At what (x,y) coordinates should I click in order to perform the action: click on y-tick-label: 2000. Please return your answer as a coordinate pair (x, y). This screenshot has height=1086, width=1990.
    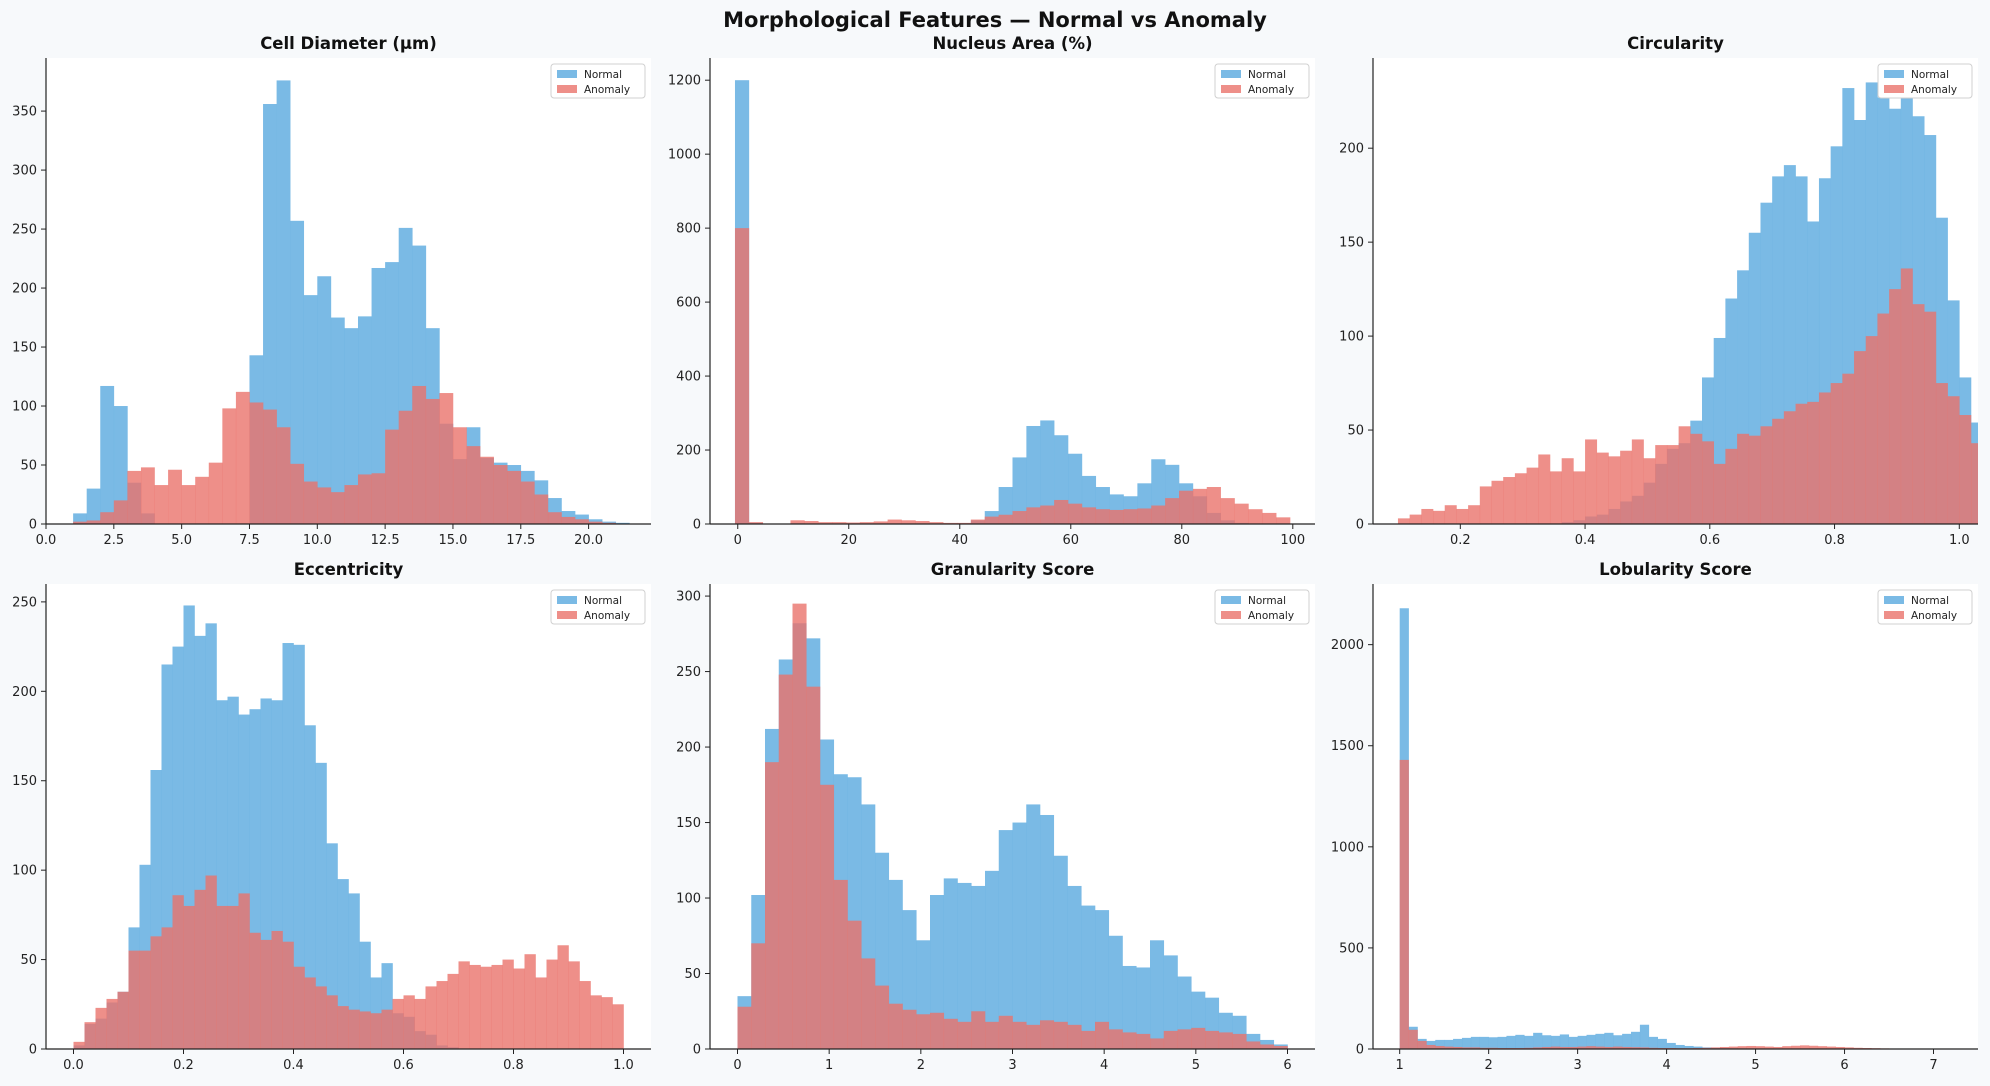
    Looking at the image, I should click on (1347, 645).